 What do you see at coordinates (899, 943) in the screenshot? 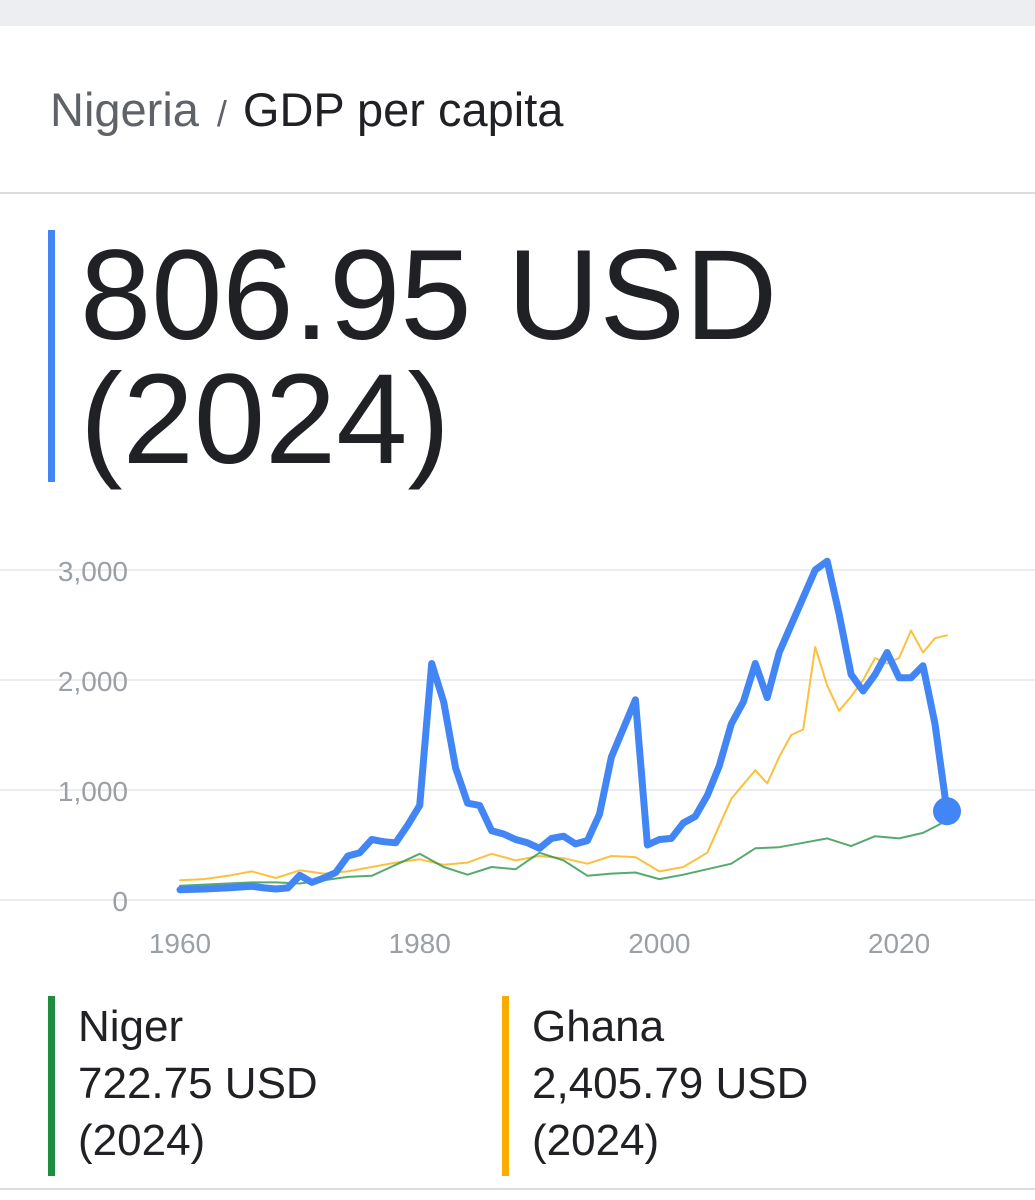
I see `x-tick-label: 2020` at bounding box center [899, 943].